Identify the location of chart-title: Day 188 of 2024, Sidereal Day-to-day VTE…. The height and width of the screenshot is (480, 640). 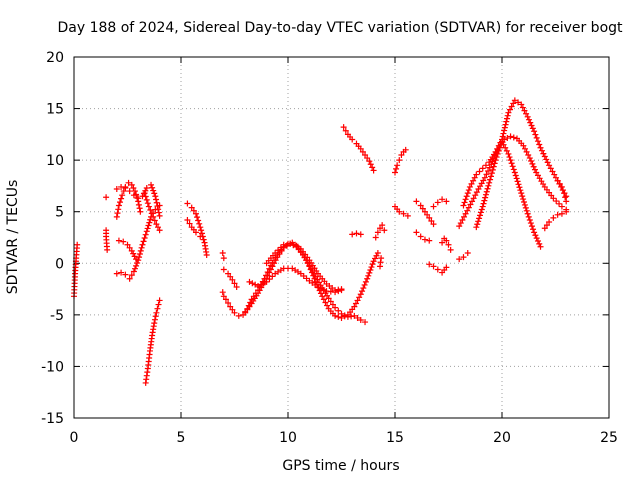
(340, 28).